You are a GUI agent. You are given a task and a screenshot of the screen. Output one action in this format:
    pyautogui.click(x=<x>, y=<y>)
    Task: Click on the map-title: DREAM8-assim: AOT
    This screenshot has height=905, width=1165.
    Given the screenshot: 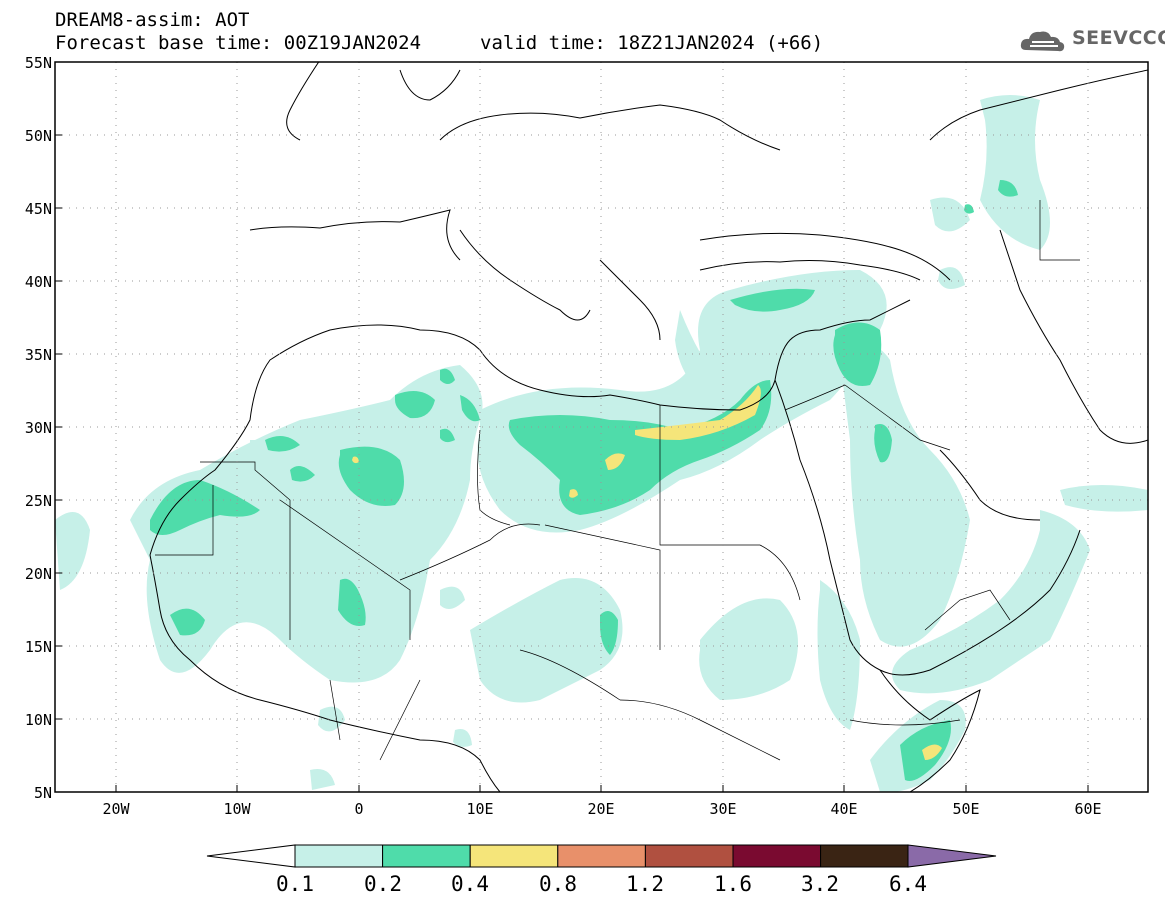 What is the action you would take?
    pyautogui.click(x=152, y=20)
    